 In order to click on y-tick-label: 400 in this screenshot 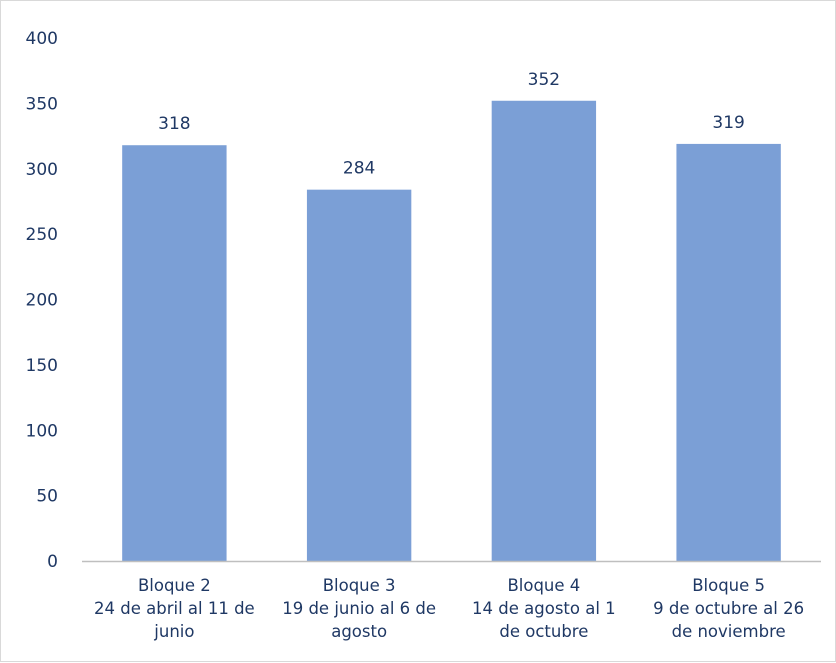, I will do `click(42, 39)`.